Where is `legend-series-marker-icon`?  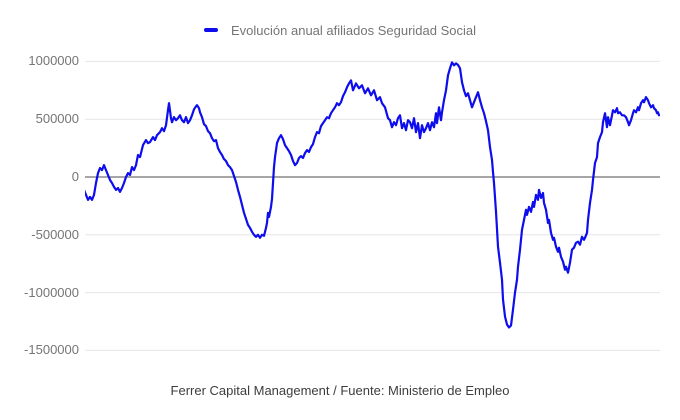 legend-series-marker-icon is located at coordinates (211, 30).